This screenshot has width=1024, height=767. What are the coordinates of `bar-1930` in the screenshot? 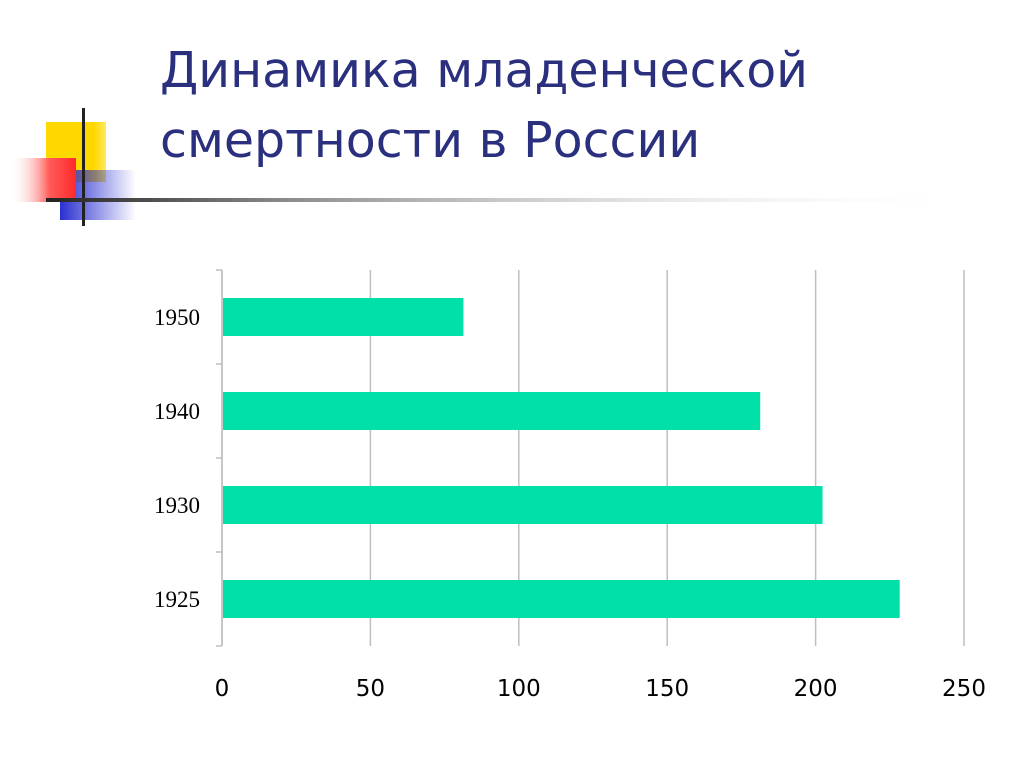 It's located at (523, 505).